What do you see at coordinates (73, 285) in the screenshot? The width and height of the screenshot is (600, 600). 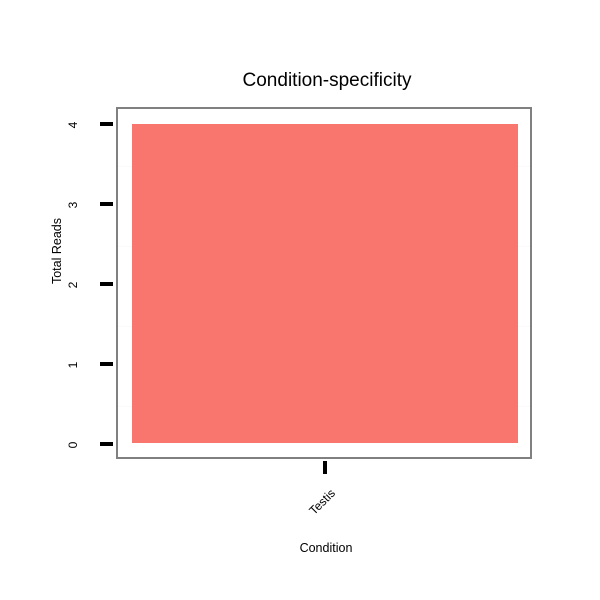 I see `y-tick-label-2: 2` at bounding box center [73, 285].